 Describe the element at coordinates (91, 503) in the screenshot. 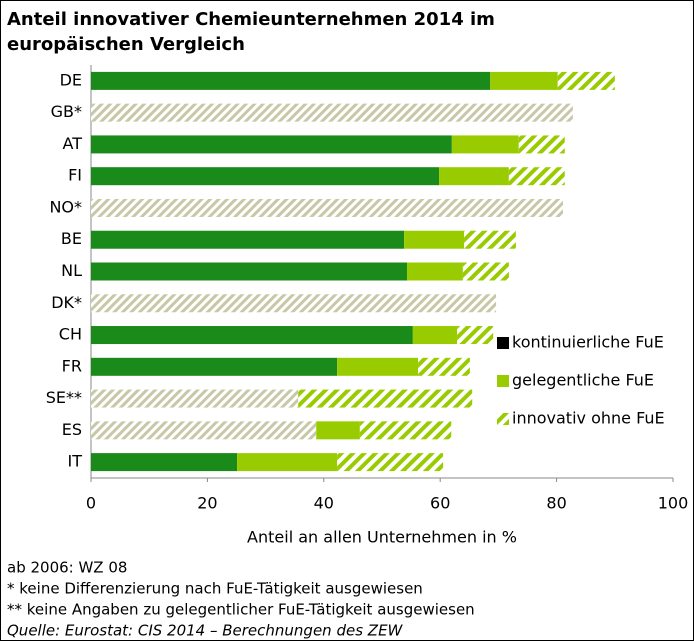

I see `x-tick-label: 0` at that location.